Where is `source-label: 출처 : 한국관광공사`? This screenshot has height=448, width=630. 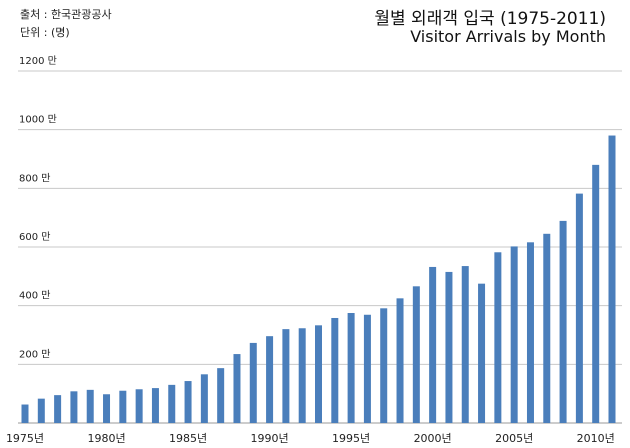
source-label: 출처 : 한국관광공사 is located at coordinates (66, 14).